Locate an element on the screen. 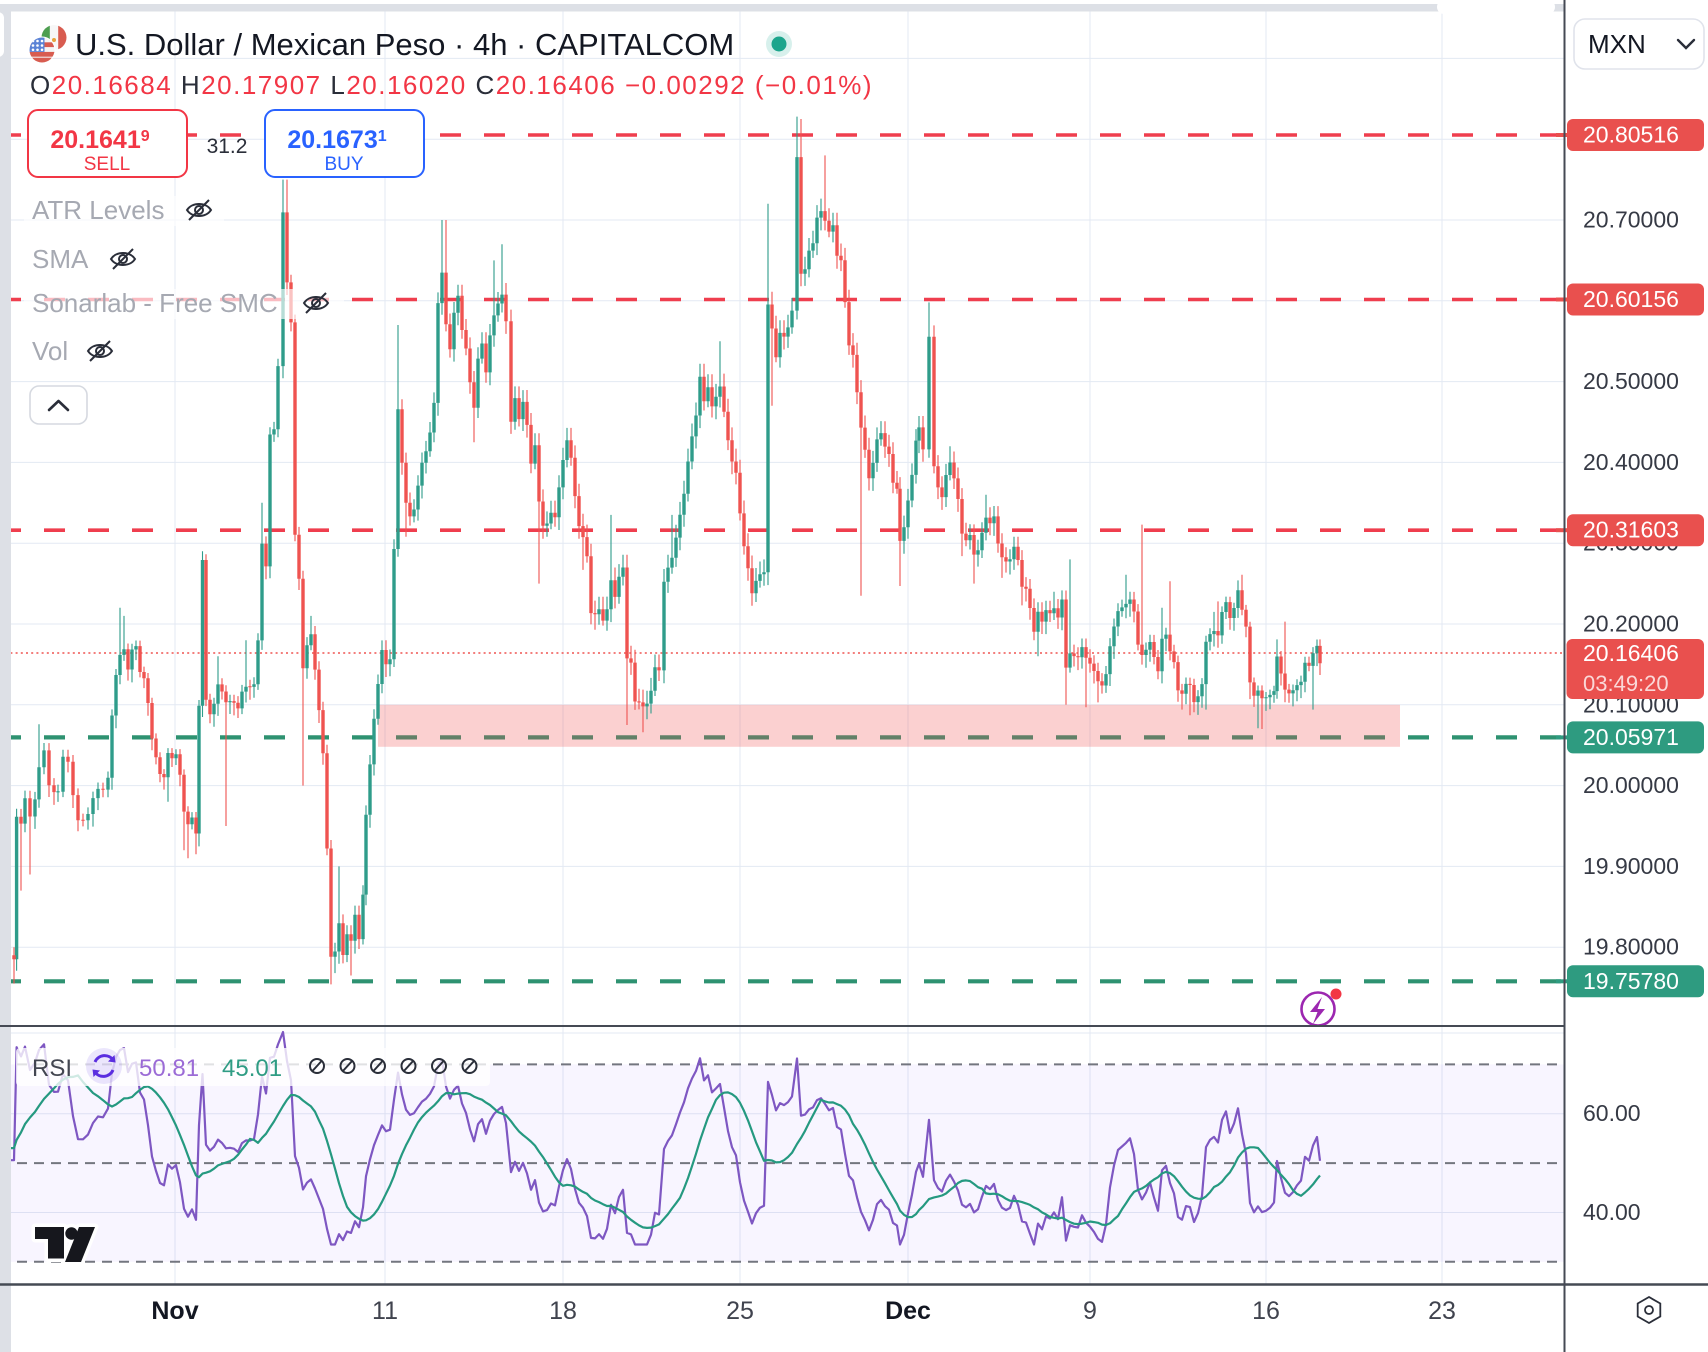 This screenshot has height=1352, width=1708. svg-text: SELL is located at coordinates (107, 164).